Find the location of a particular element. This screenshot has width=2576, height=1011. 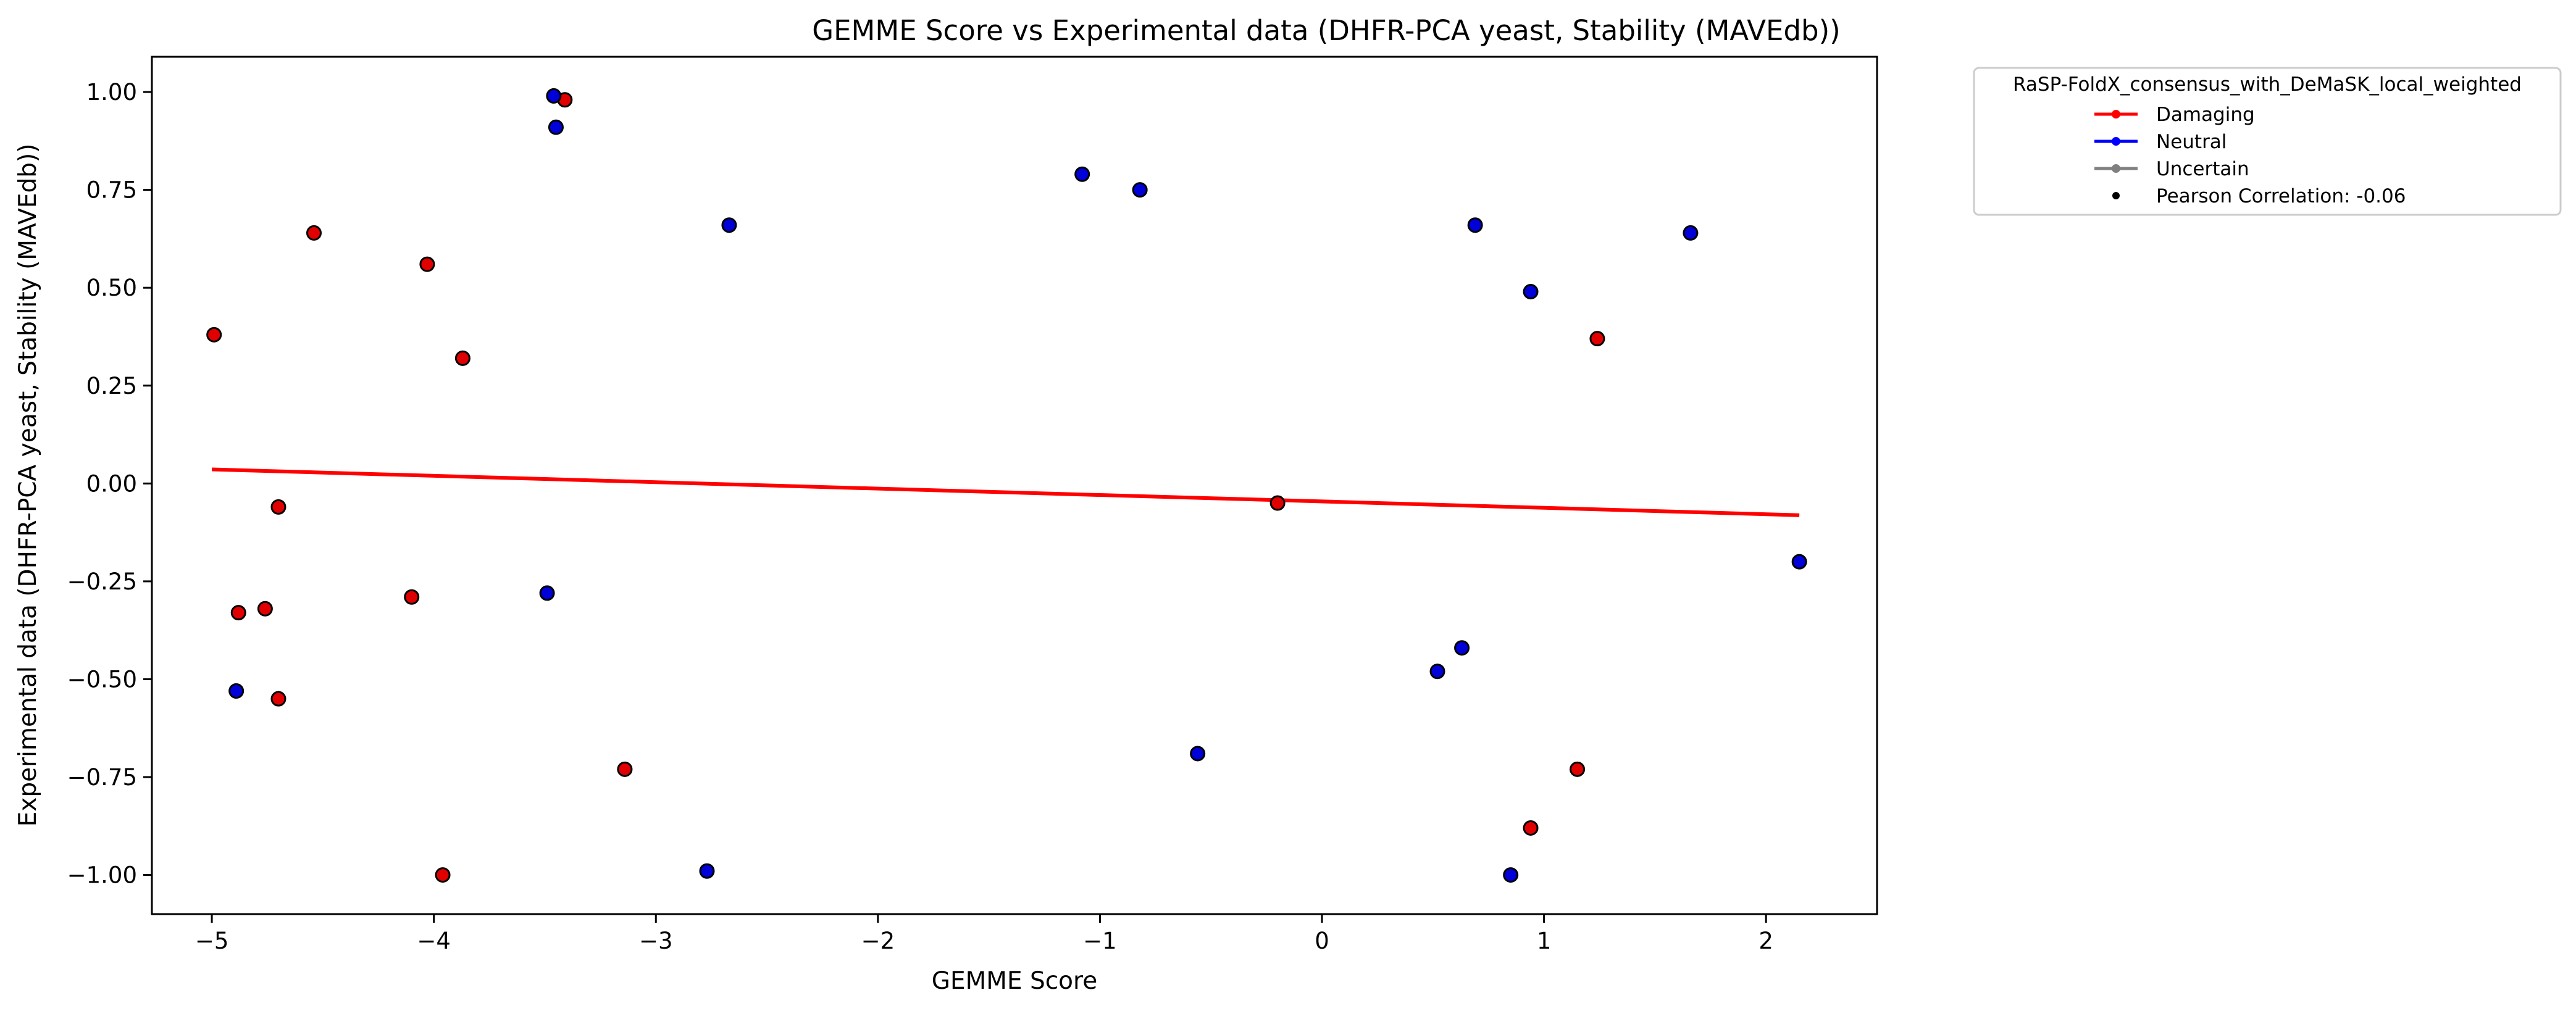

legend-item-pearson: Pearson Correlation: -0.06 is located at coordinates (2259, 196).